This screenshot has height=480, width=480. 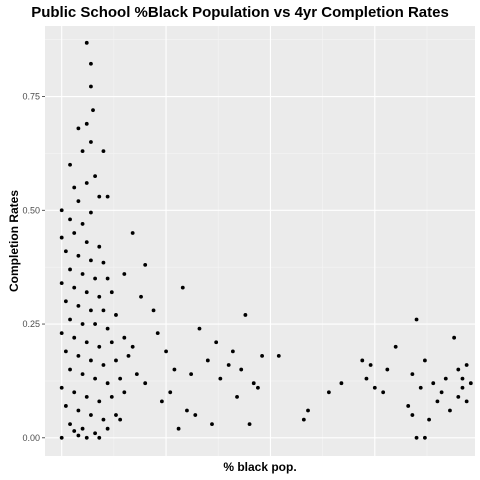 I want to click on y-tick-label: 0.25, so click(x=31, y=324).